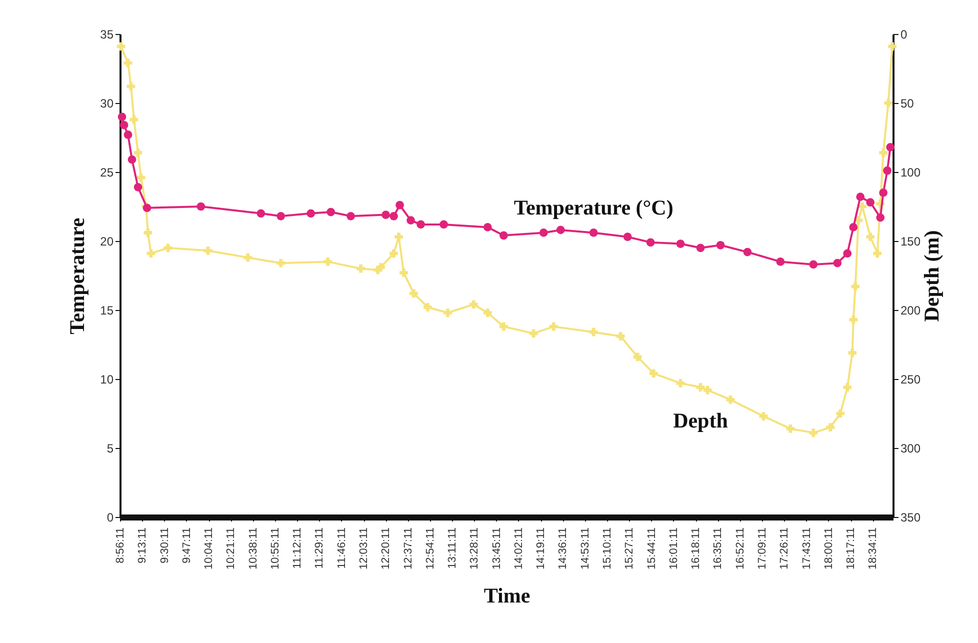  What do you see at coordinates (496, 549) in the screenshot?
I see `x-tick-label: 13:45:11` at bounding box center [496, 549].